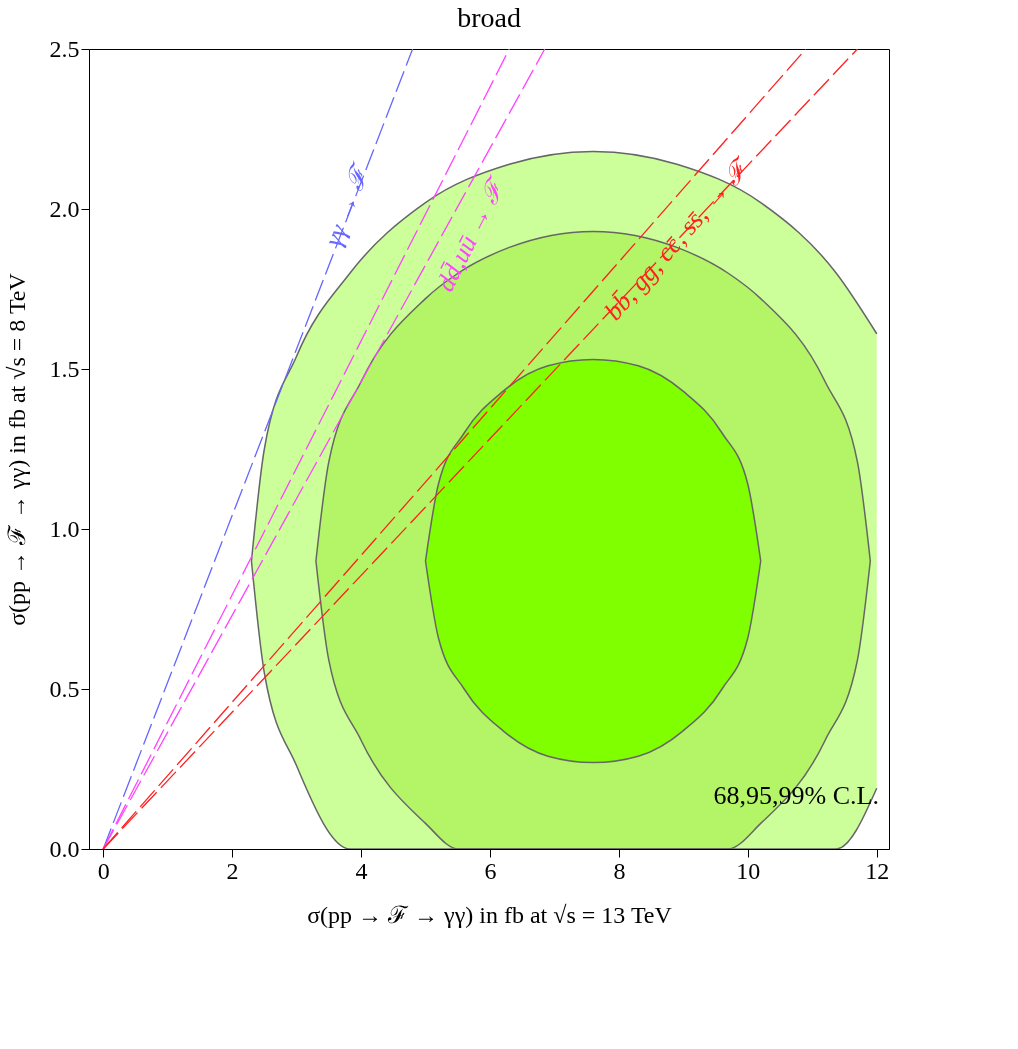 The image size is (1018, 1049). What do you see at coordinates (748, 870) in the screenshot?
I see `x-tick-label: 10` at bounding box center [748, 870].